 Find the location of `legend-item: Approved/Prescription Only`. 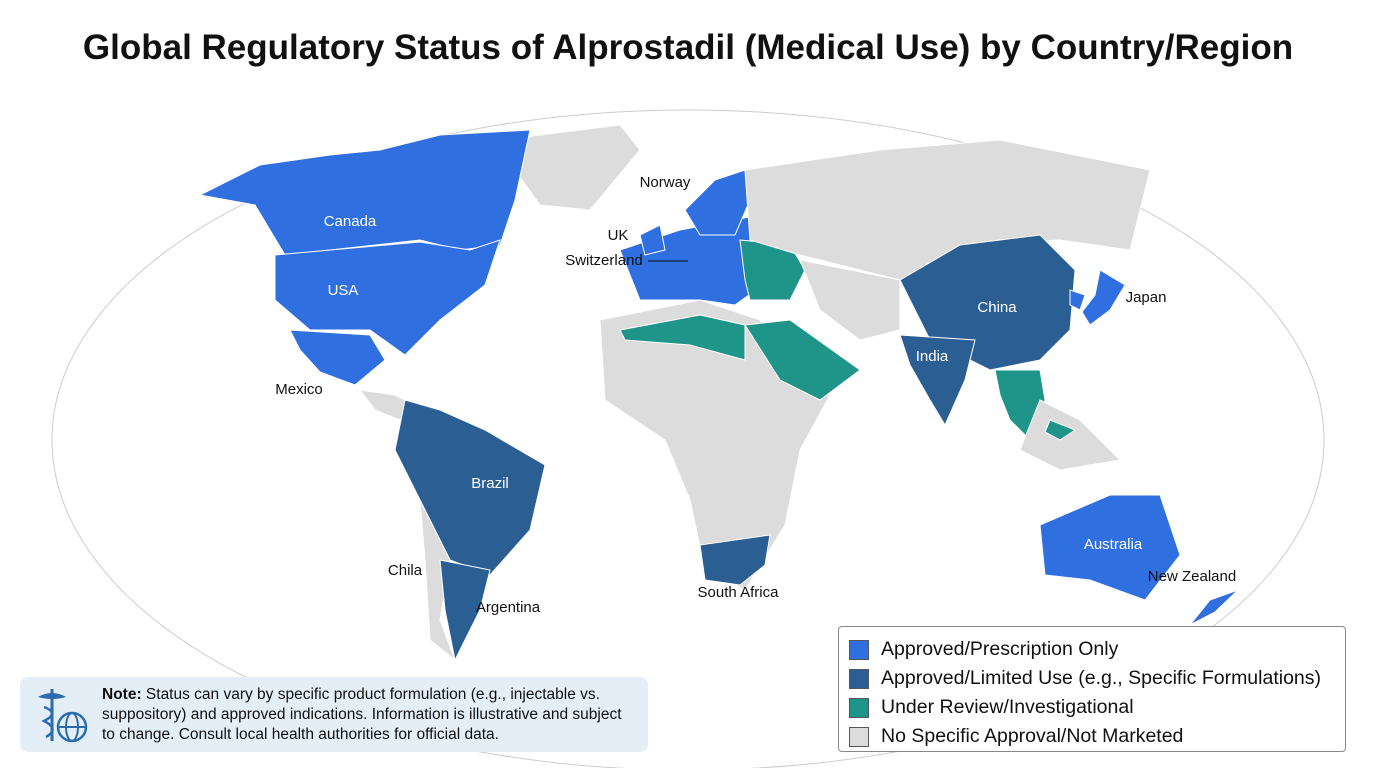

legend-item: Approved/Prescription Only is located at coordinates (1092, 649).